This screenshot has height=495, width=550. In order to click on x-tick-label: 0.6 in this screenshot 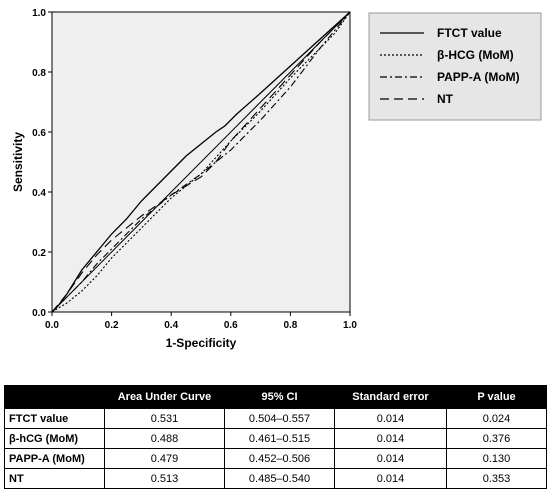, I will do `click(231, 325)`.